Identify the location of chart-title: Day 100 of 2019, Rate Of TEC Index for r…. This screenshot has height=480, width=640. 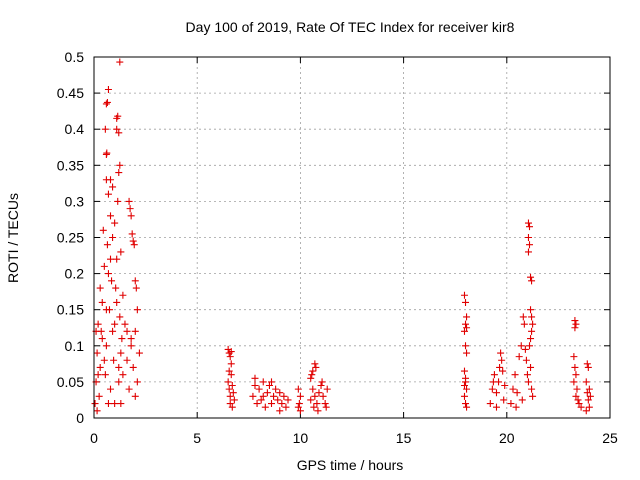
(350, 27).